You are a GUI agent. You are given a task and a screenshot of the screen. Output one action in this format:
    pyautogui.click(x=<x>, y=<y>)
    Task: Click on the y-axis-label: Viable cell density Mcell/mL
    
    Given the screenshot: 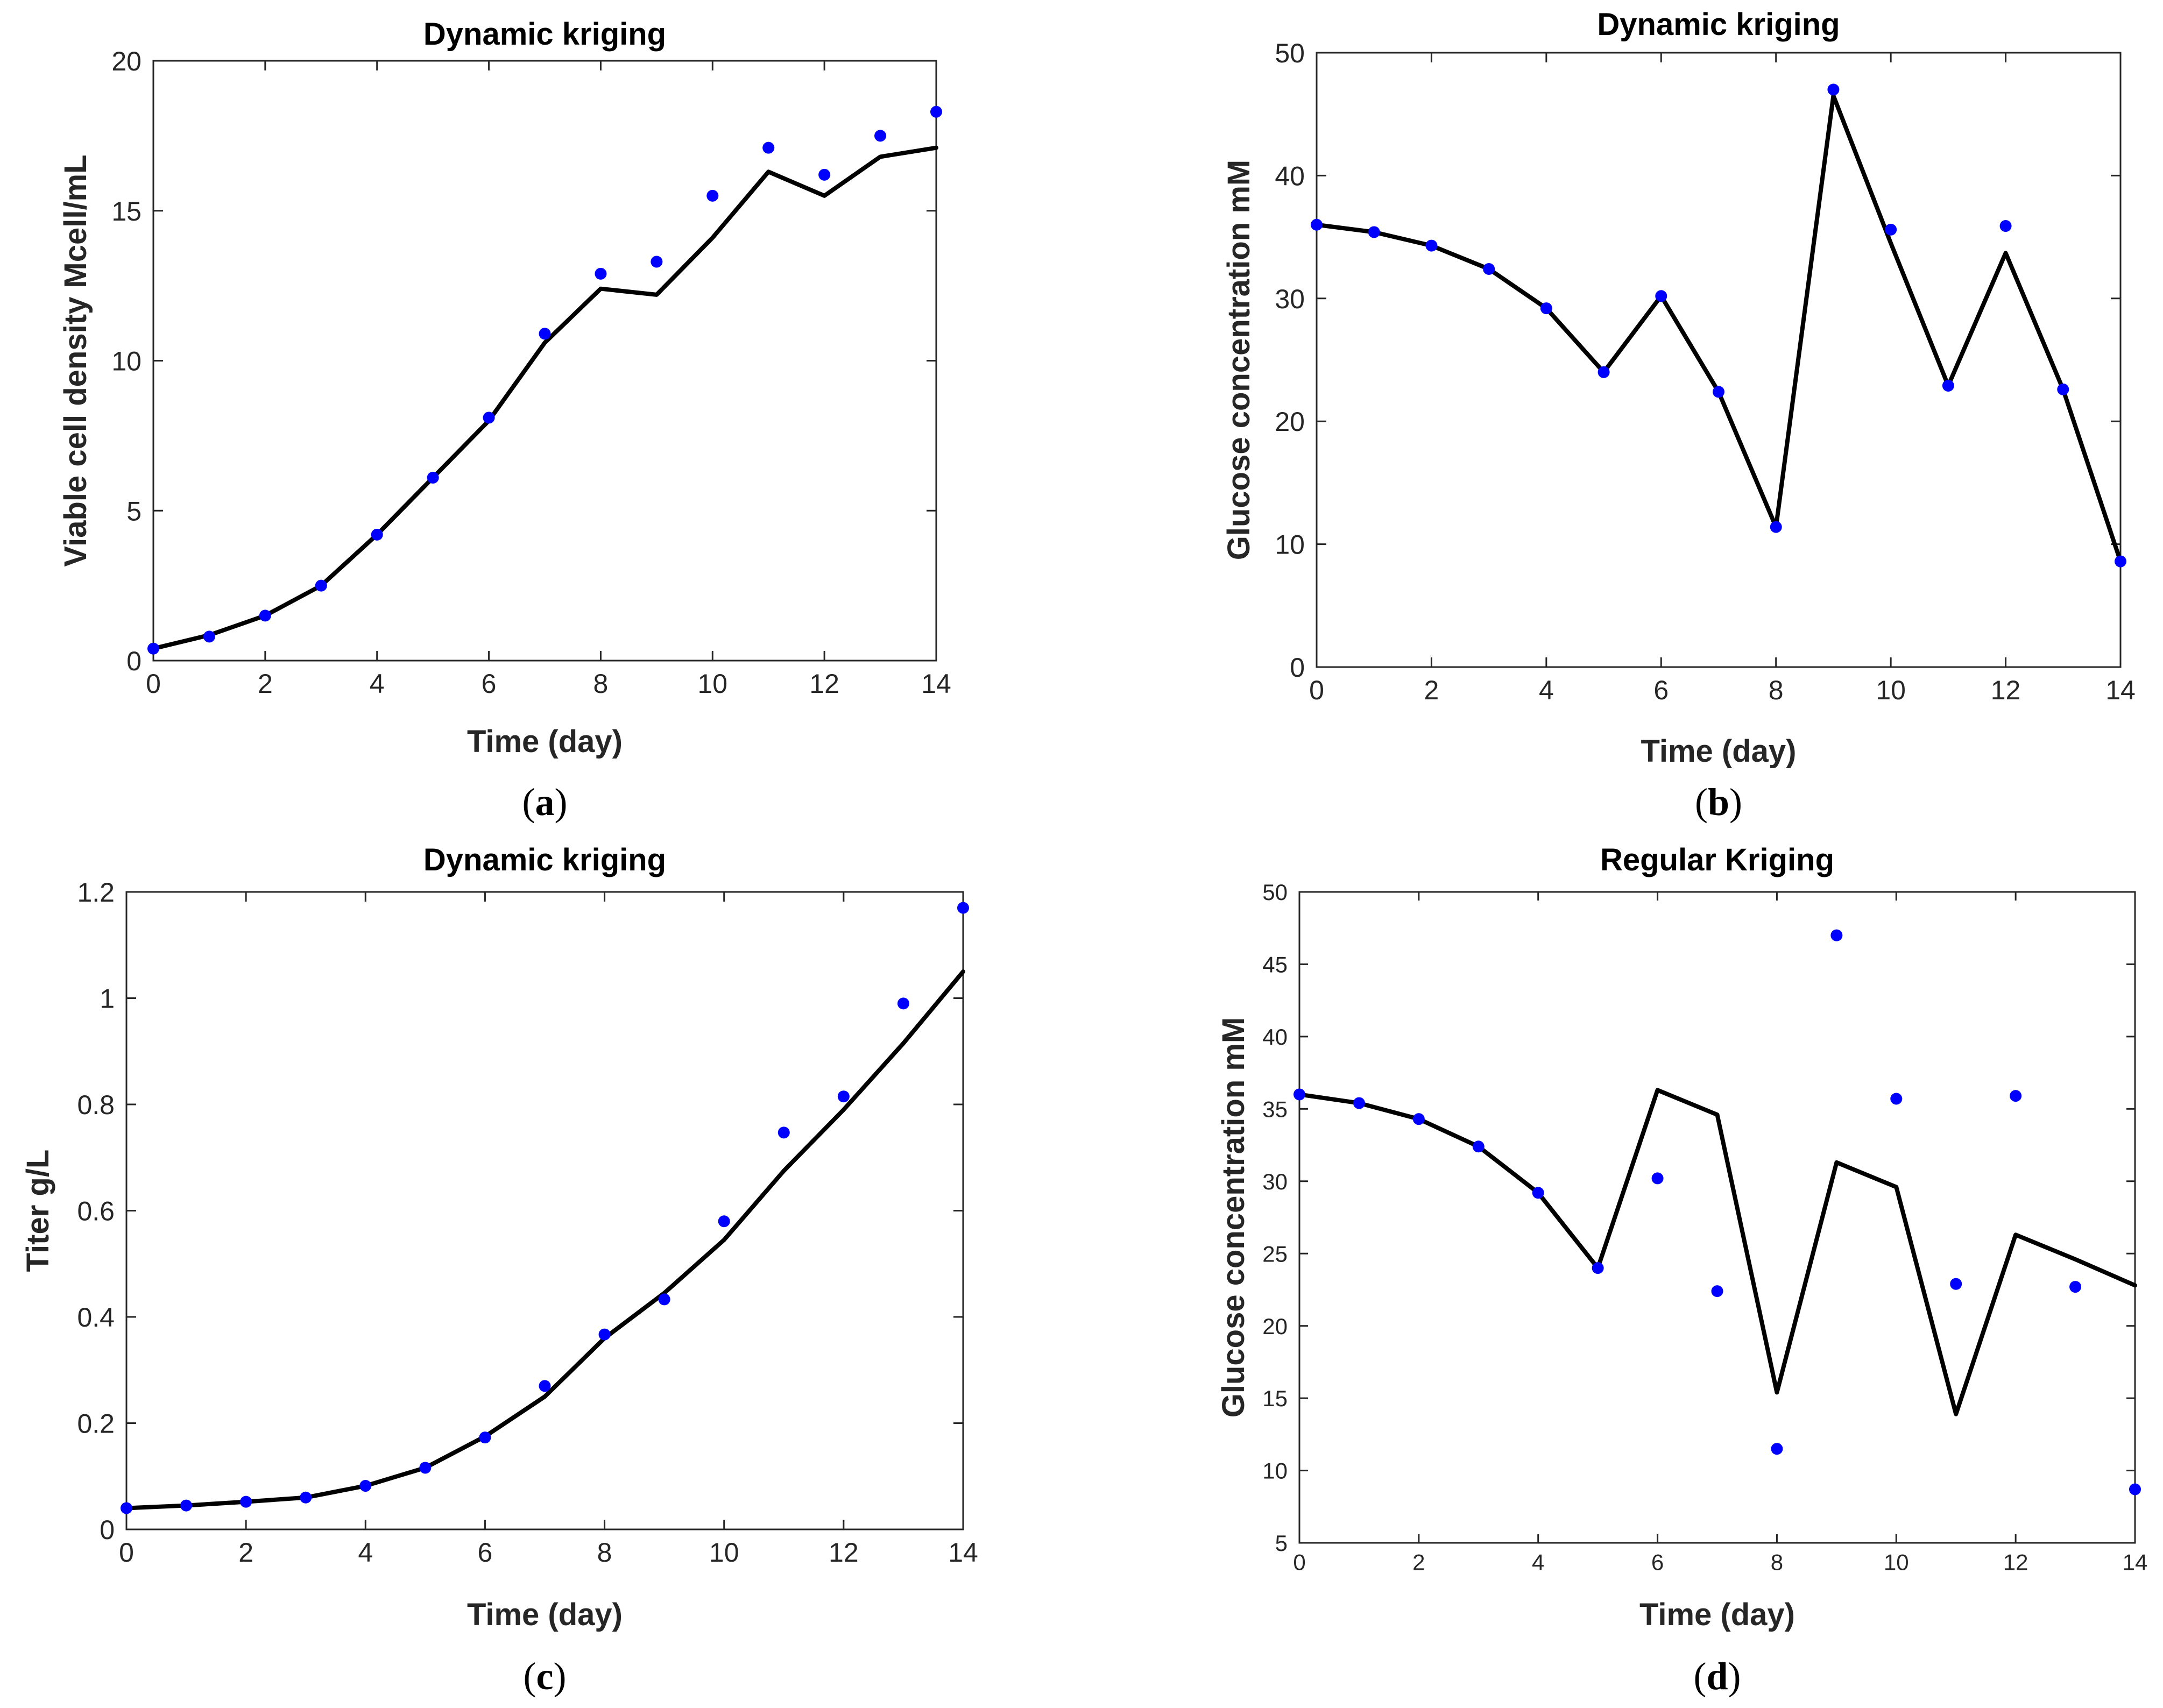 What is the action you would take?
    pyautogui.click(x=75, y=360)
    